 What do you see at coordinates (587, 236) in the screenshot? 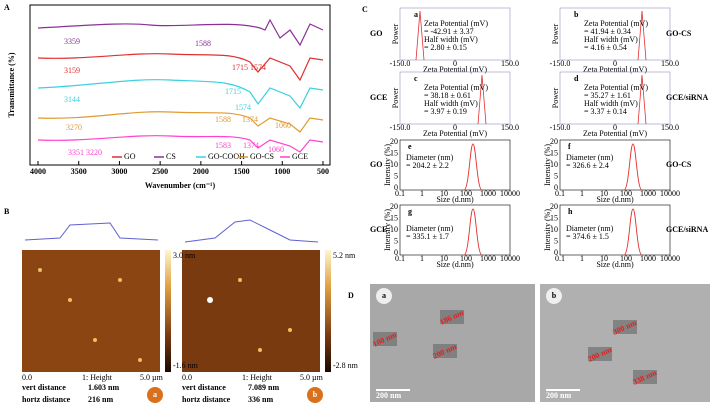
I see `stat-value: = 374.6 ± 1.5` at bounding box center [587, 236].